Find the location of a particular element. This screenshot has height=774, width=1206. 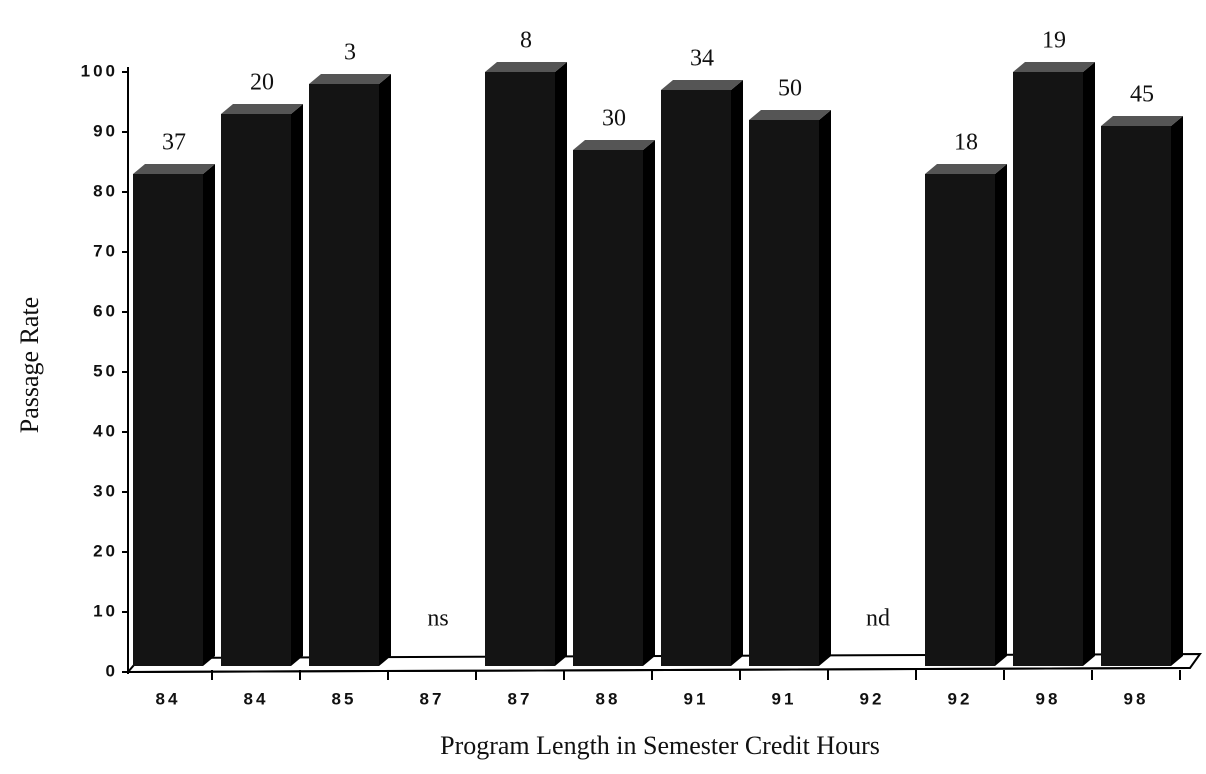

y-tick-label: 10 is located at coordinates (105, 610).